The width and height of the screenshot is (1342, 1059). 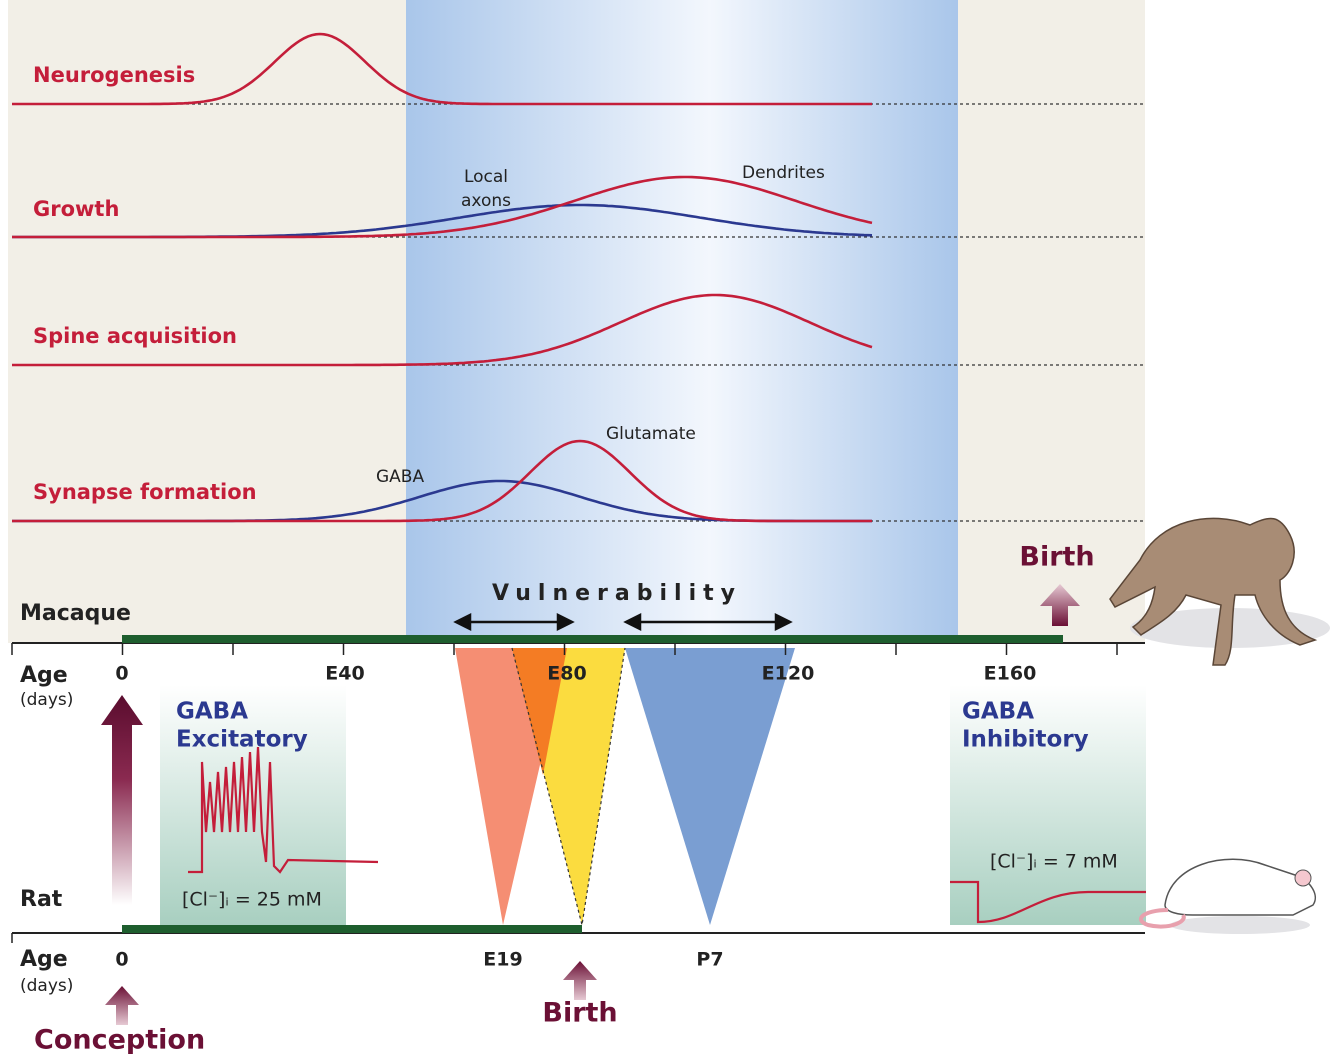 I want to click on box-title: Excitatory, so click(x=242, y=740).